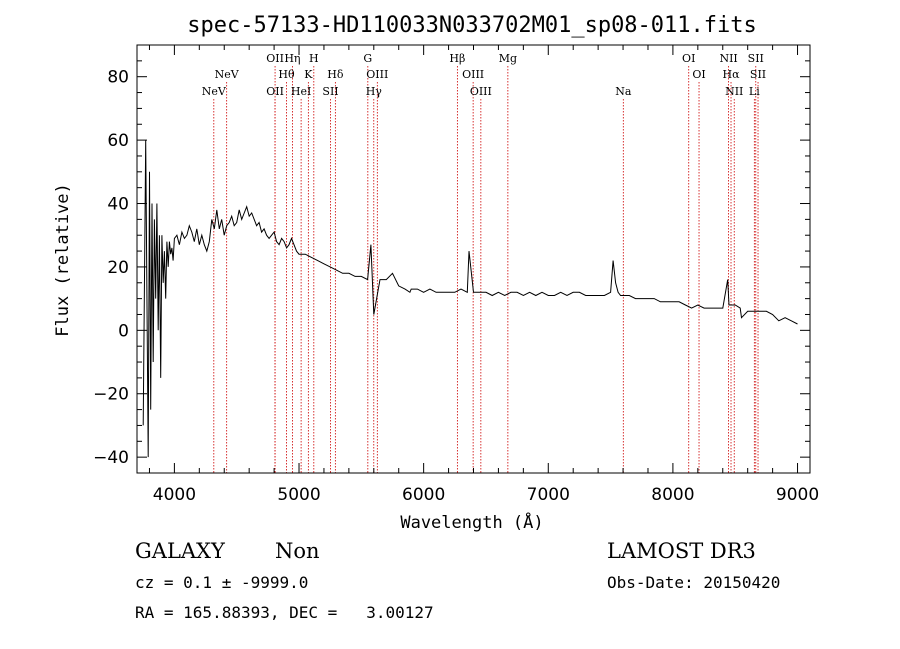 The image size is (900, 649). What do you see at coordinates (297, 551) in the screenshot?
I see `object-subclass: Non` at bounding box center [297, 551].